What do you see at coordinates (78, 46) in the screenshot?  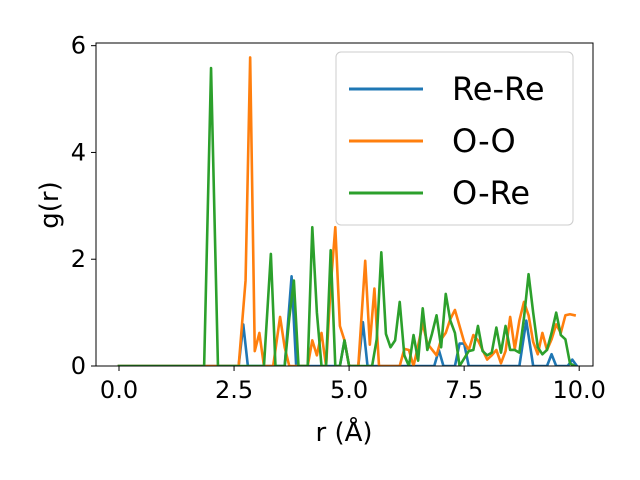 I see `y-tick-label: 6` at bounding box center [78, 46].